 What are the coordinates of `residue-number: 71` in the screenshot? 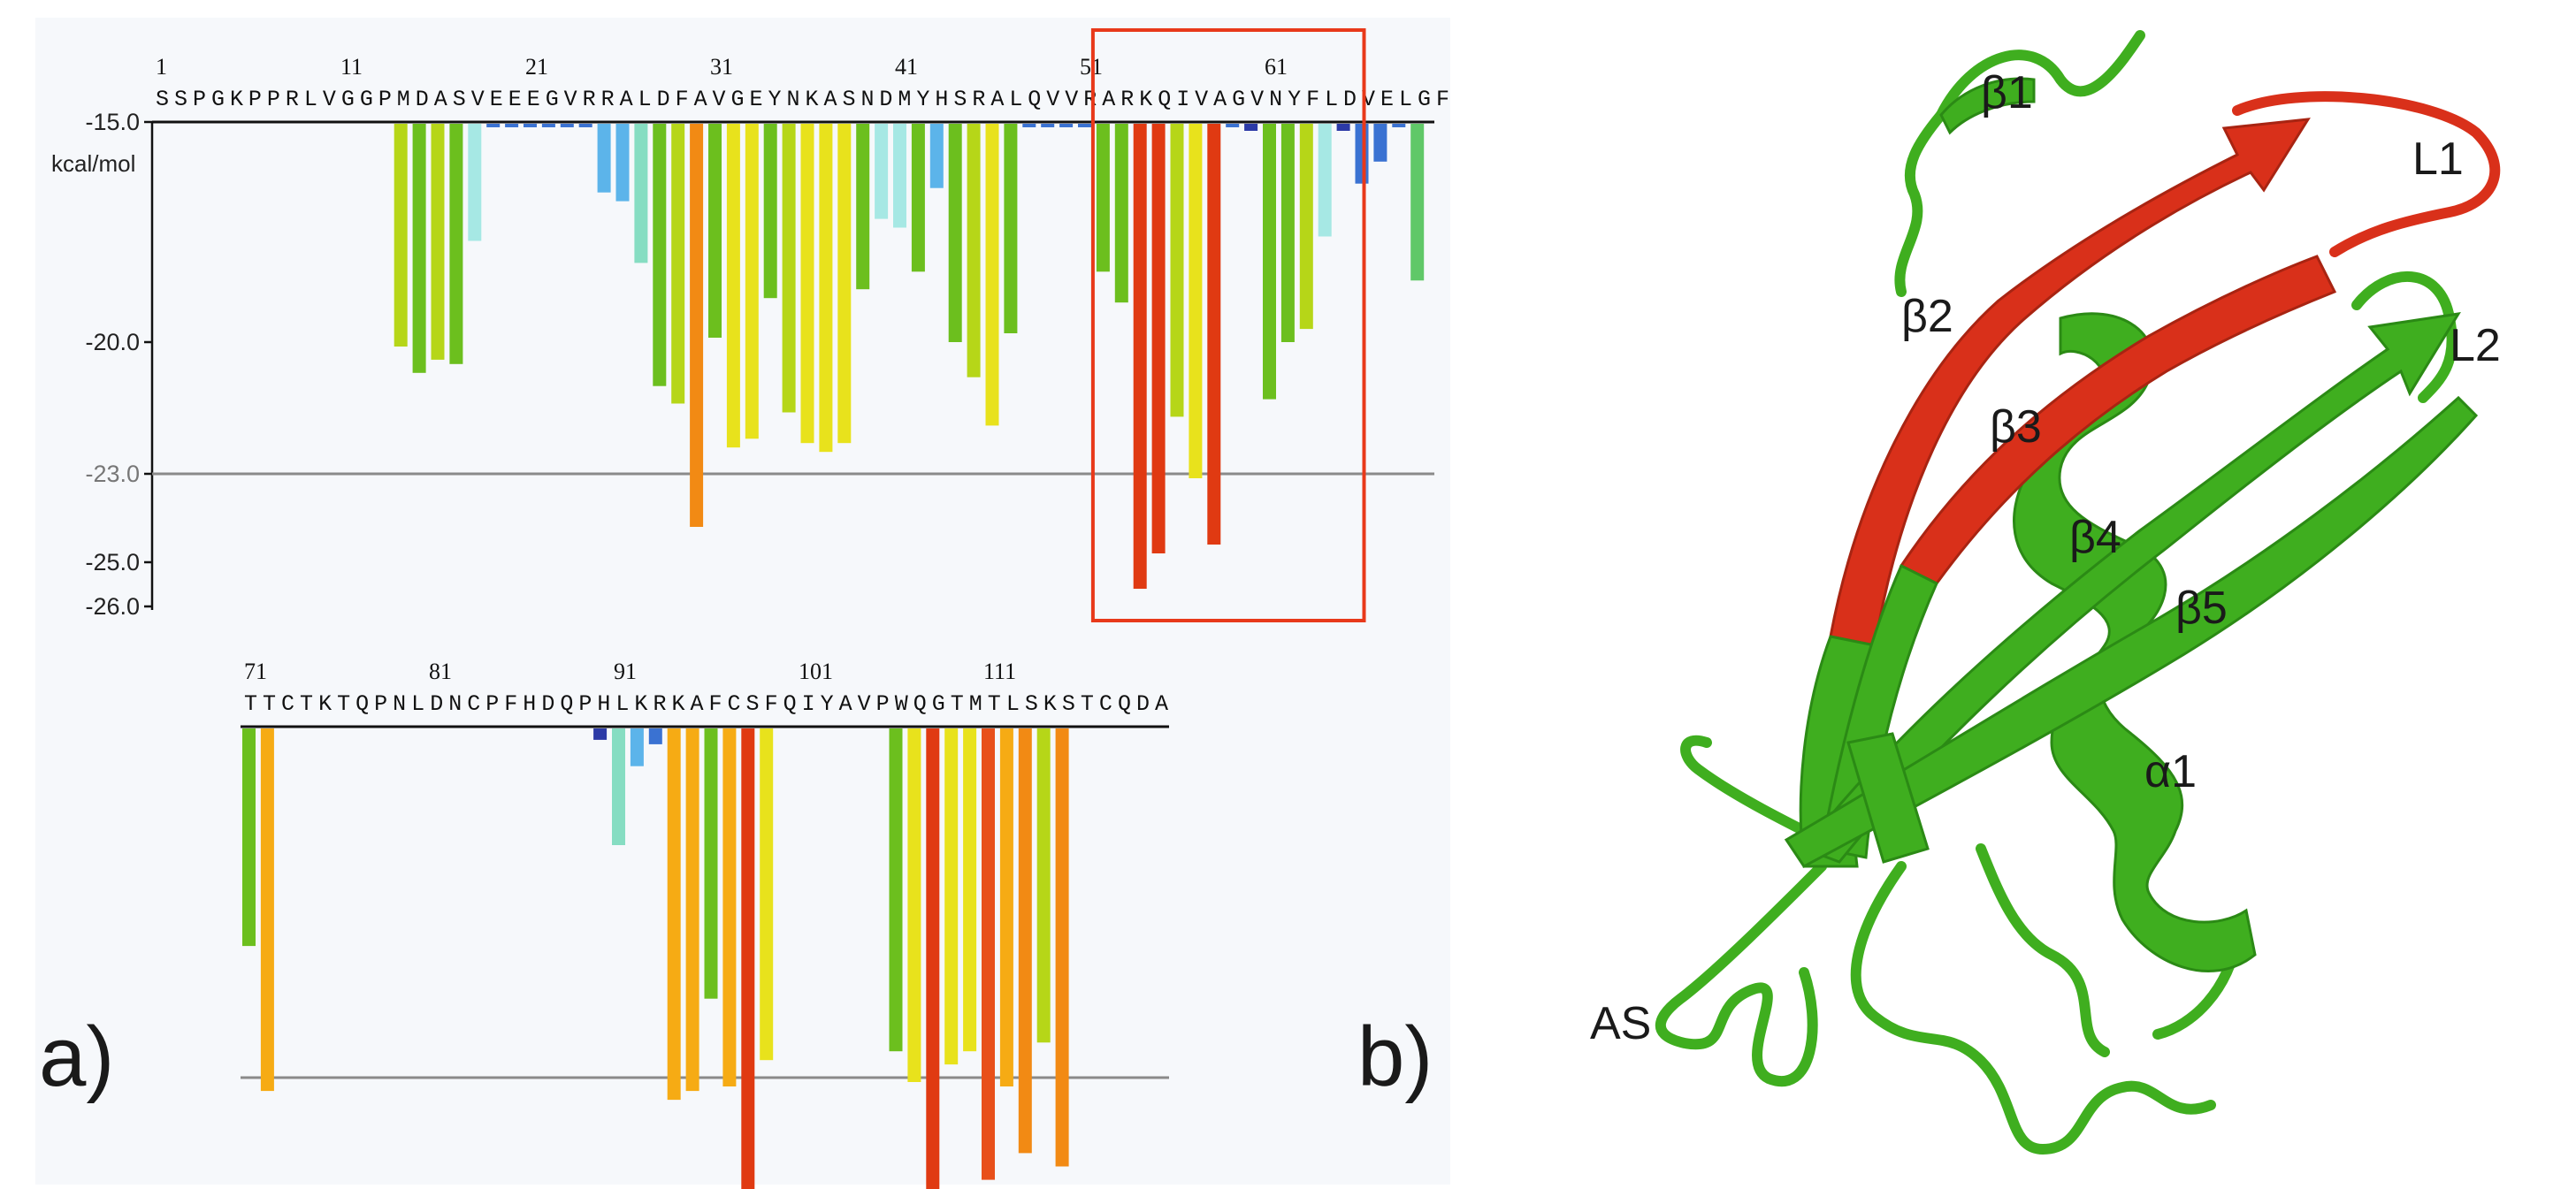 It's located at (255, 671).